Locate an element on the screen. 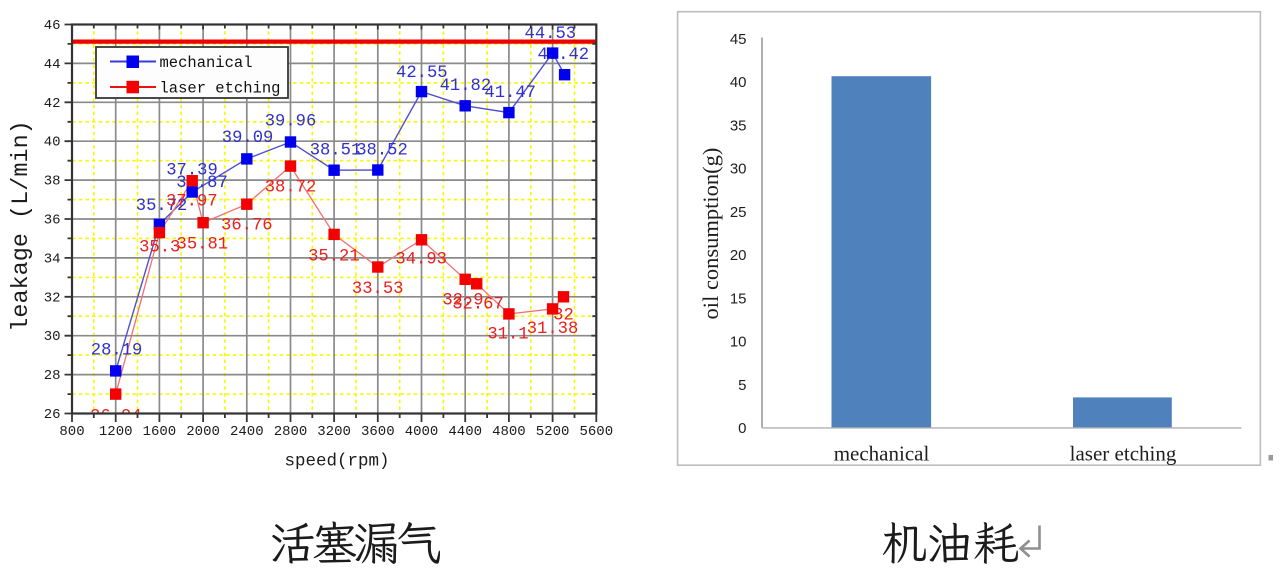 This screenshot has width=1280, height=579. svg-text: 4400 is located at coordinates (465, 432).